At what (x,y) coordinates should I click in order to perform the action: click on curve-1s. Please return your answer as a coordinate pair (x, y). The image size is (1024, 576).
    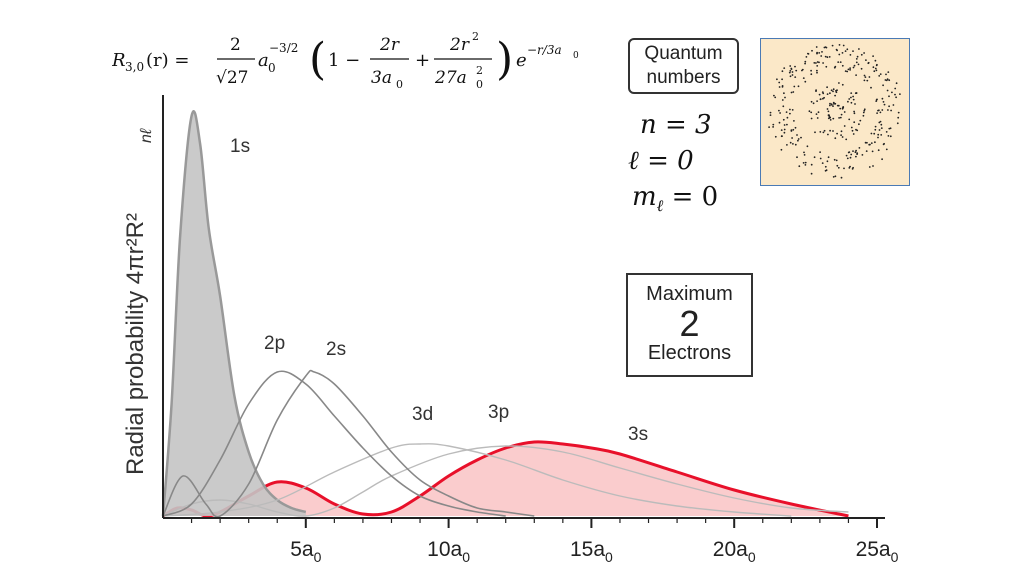
    Looking at the image, I should click on (234, 313).